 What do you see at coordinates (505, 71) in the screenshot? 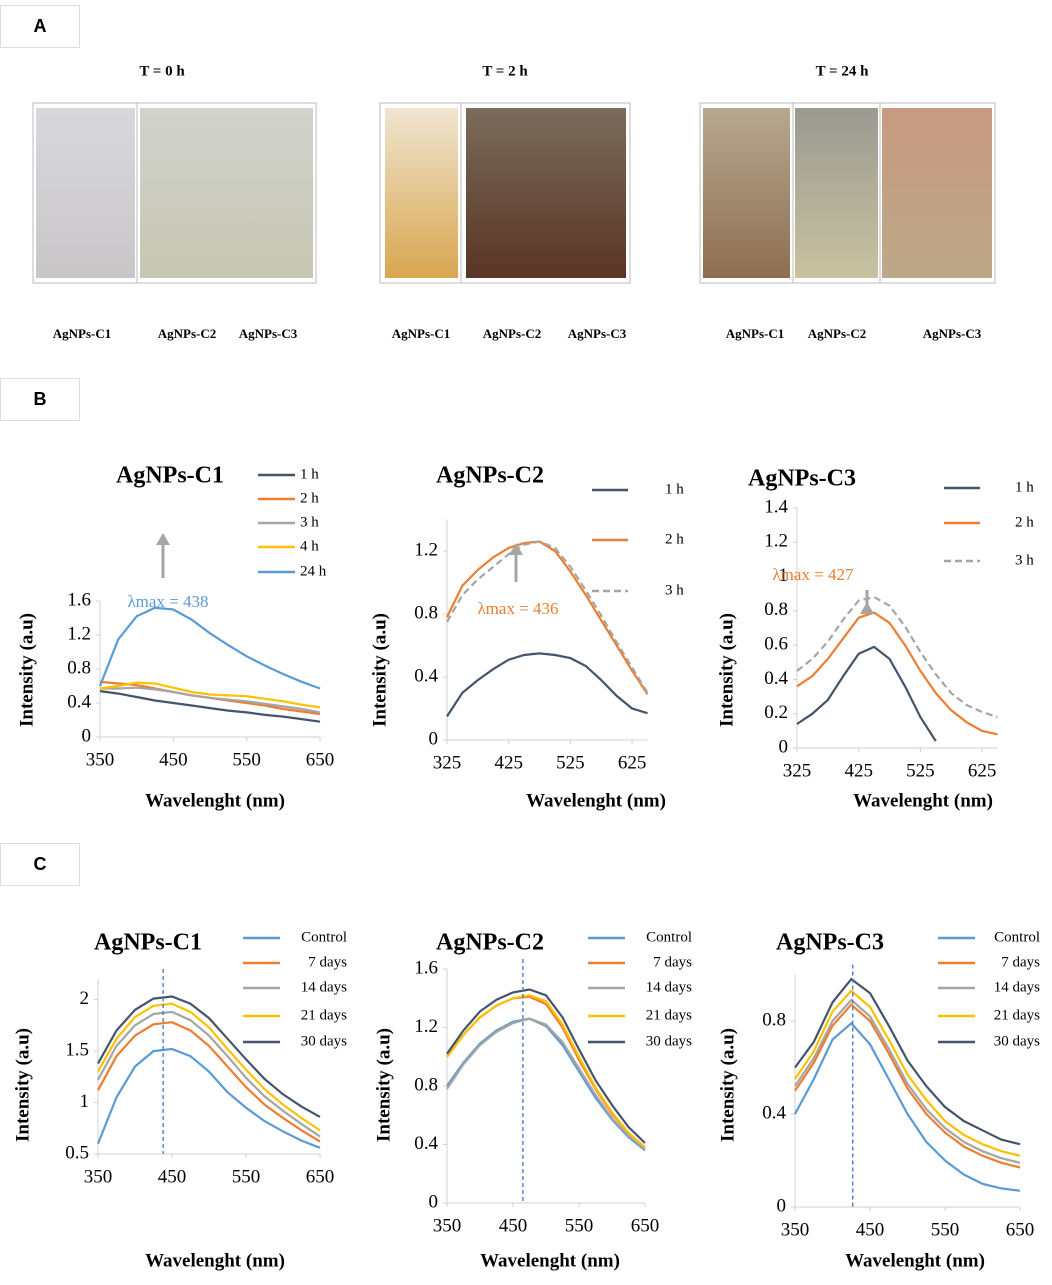
I see `time-label: T = 2 h` at bounding box center [505, 71].